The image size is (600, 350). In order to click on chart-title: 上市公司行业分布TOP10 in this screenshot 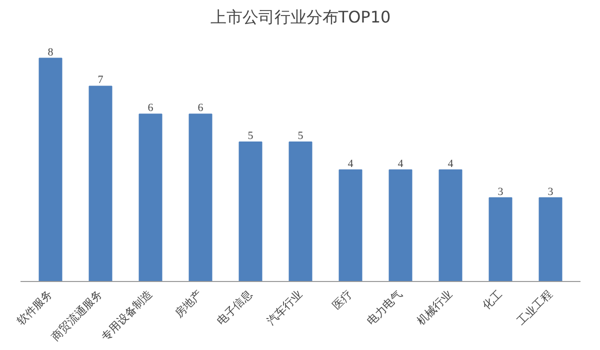, I will do `click(300, 17)`.